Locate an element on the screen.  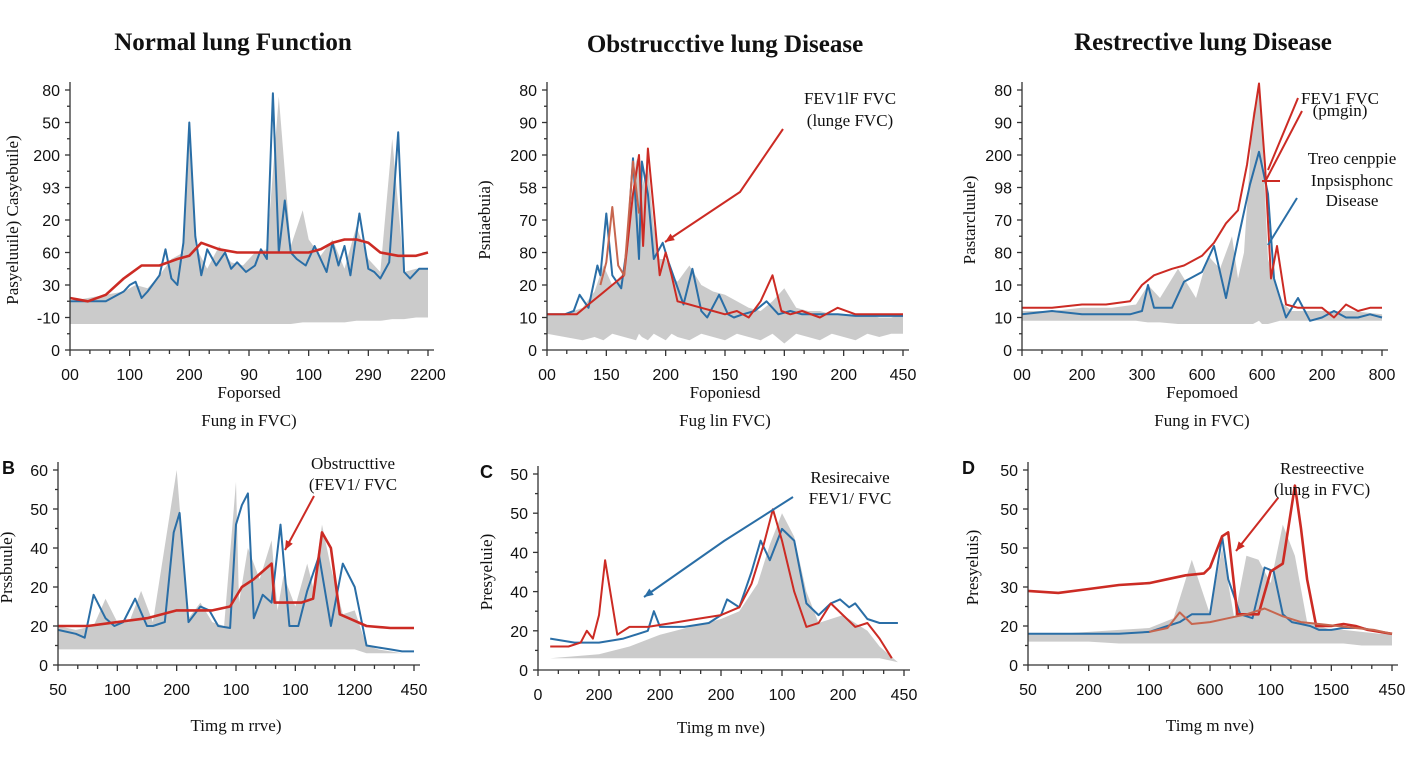
series-red-light-trace is located at coordinates (619, 223).